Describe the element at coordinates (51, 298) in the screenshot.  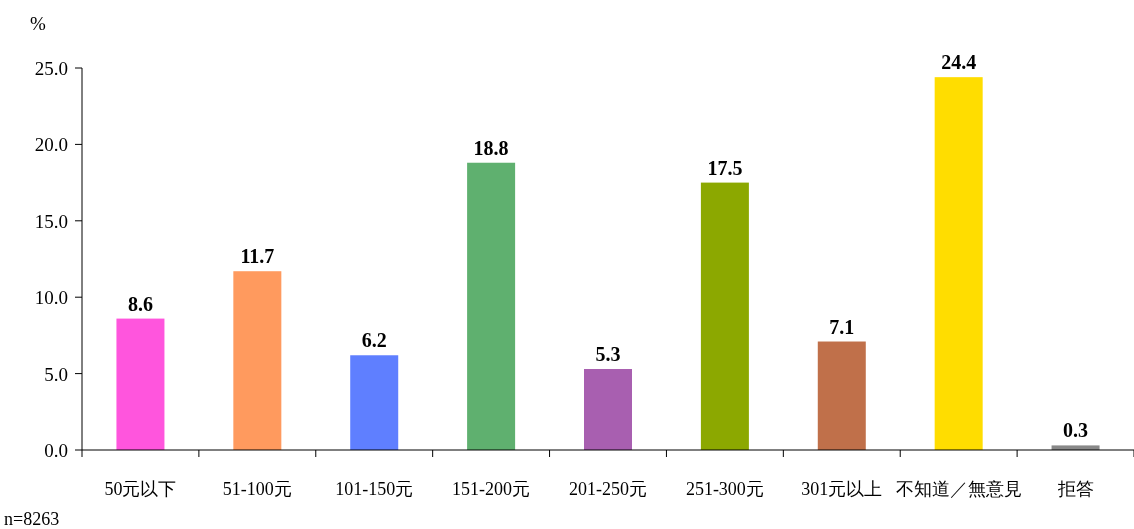
I see `y-tick-label: 10.0` at that location.